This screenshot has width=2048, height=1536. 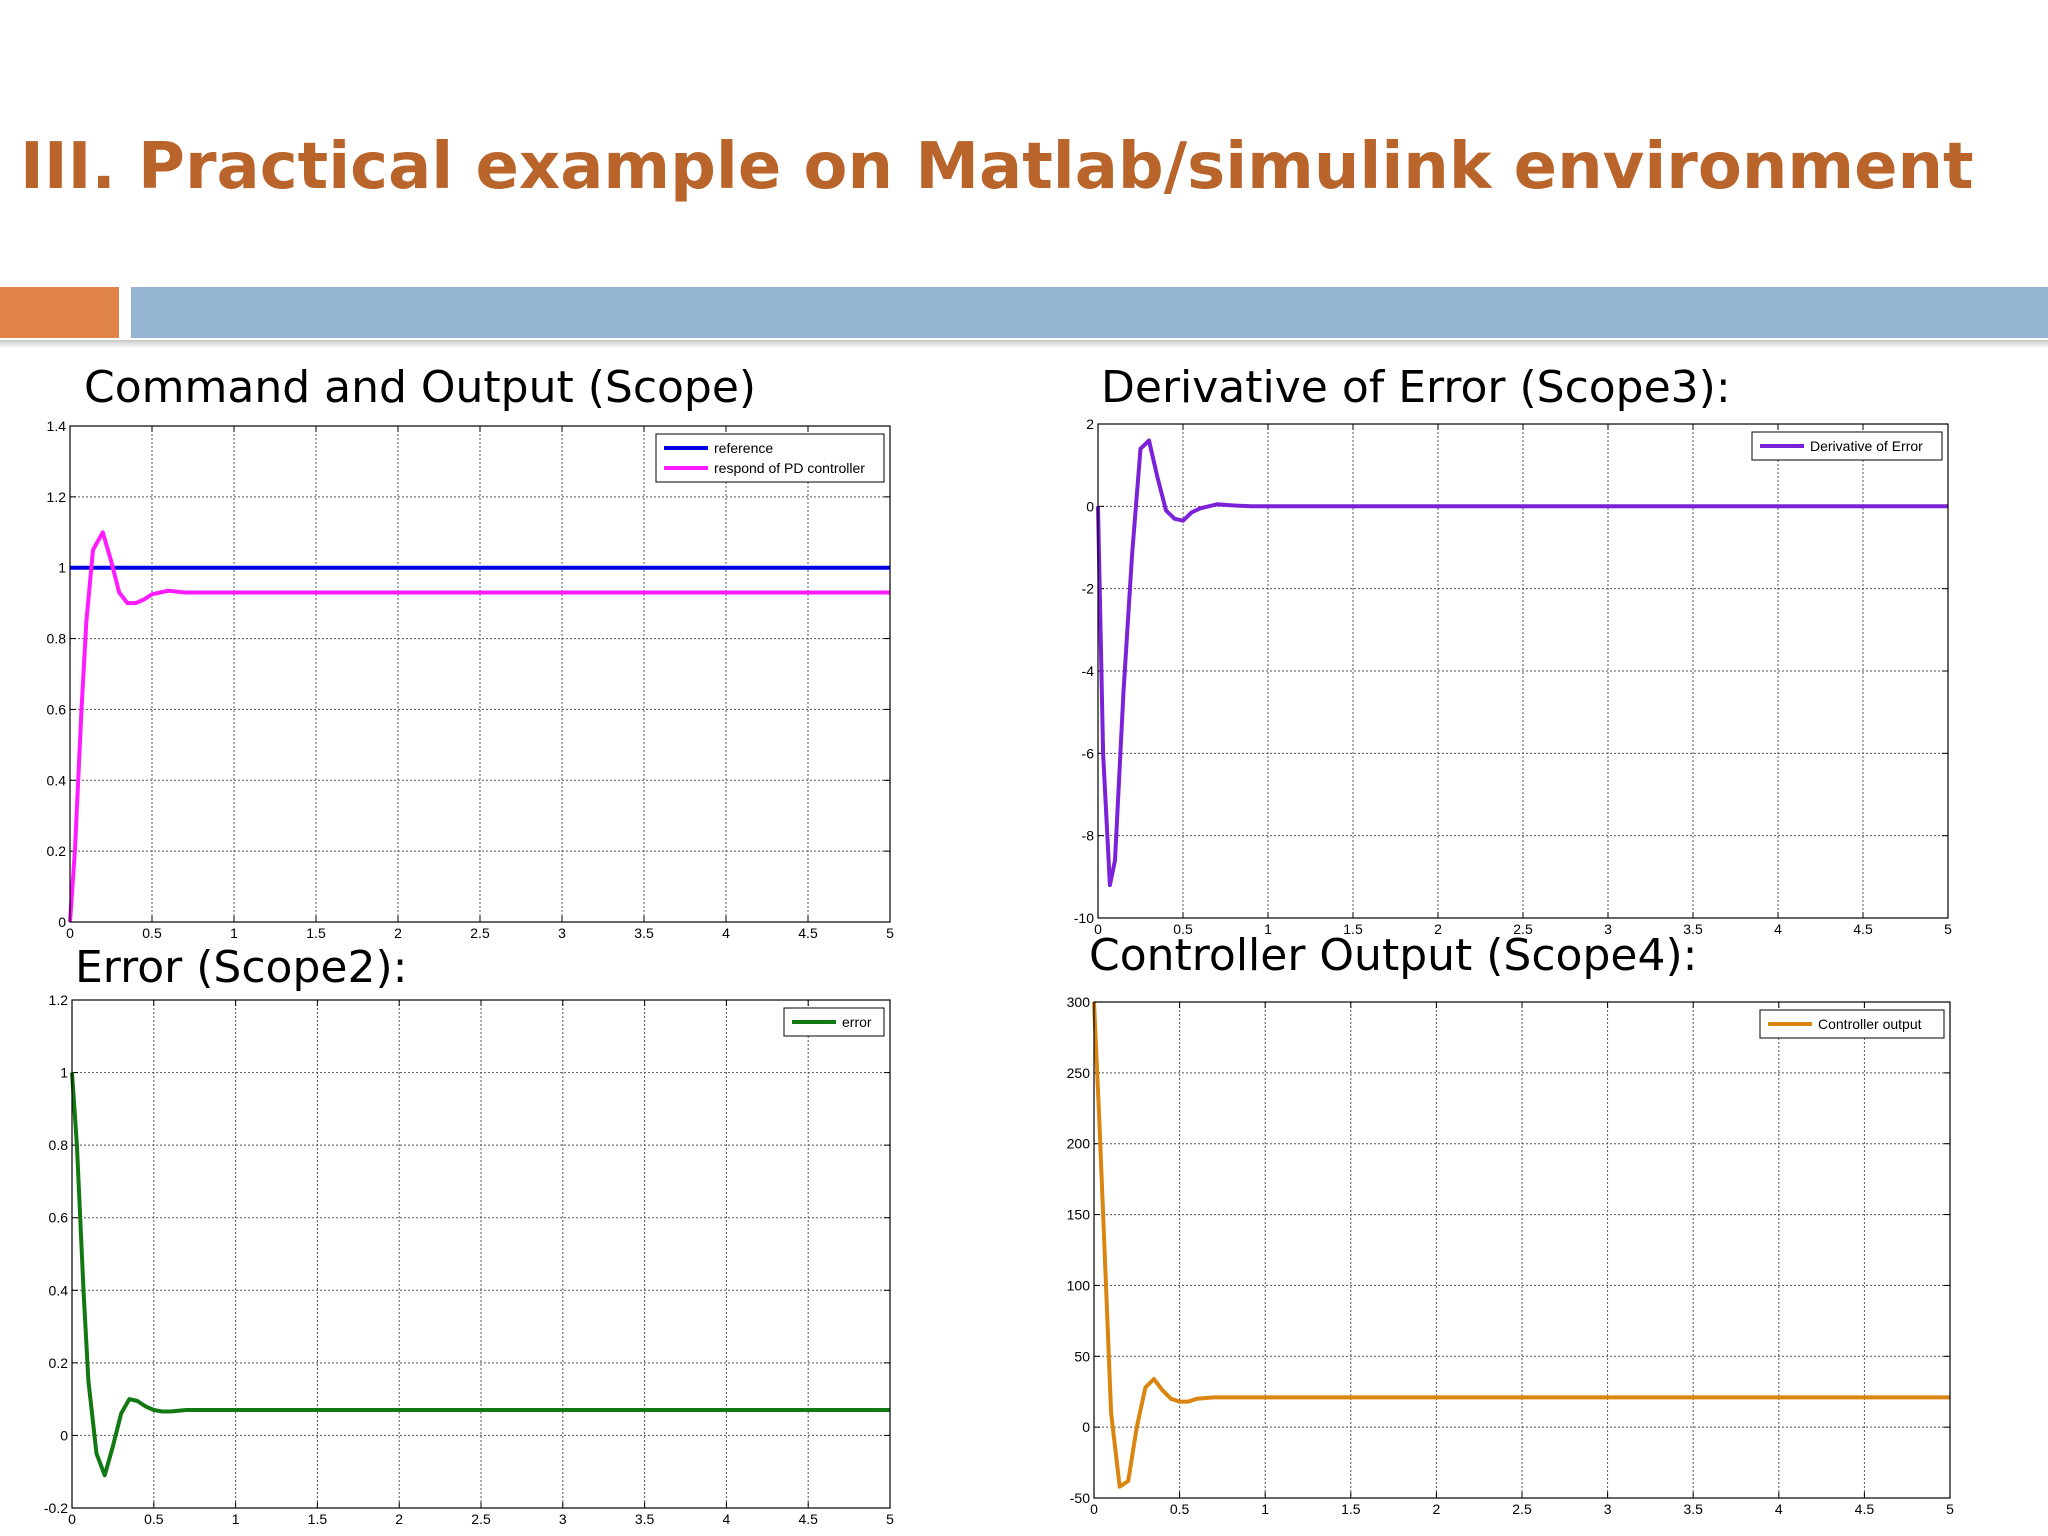 I want to click on legend-box, so click(x=770, y=458).